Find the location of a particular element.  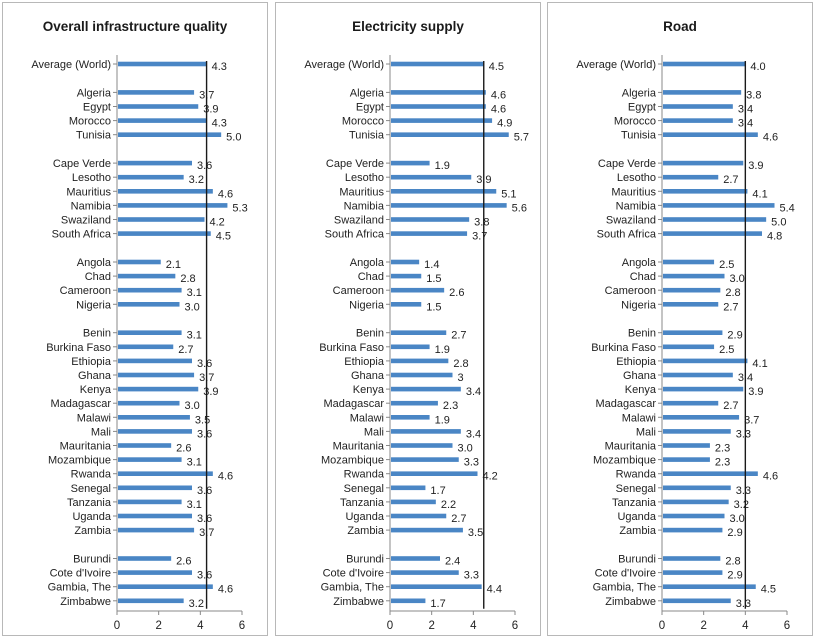

value-label: 1.5 is located at coordinates (433, 307).